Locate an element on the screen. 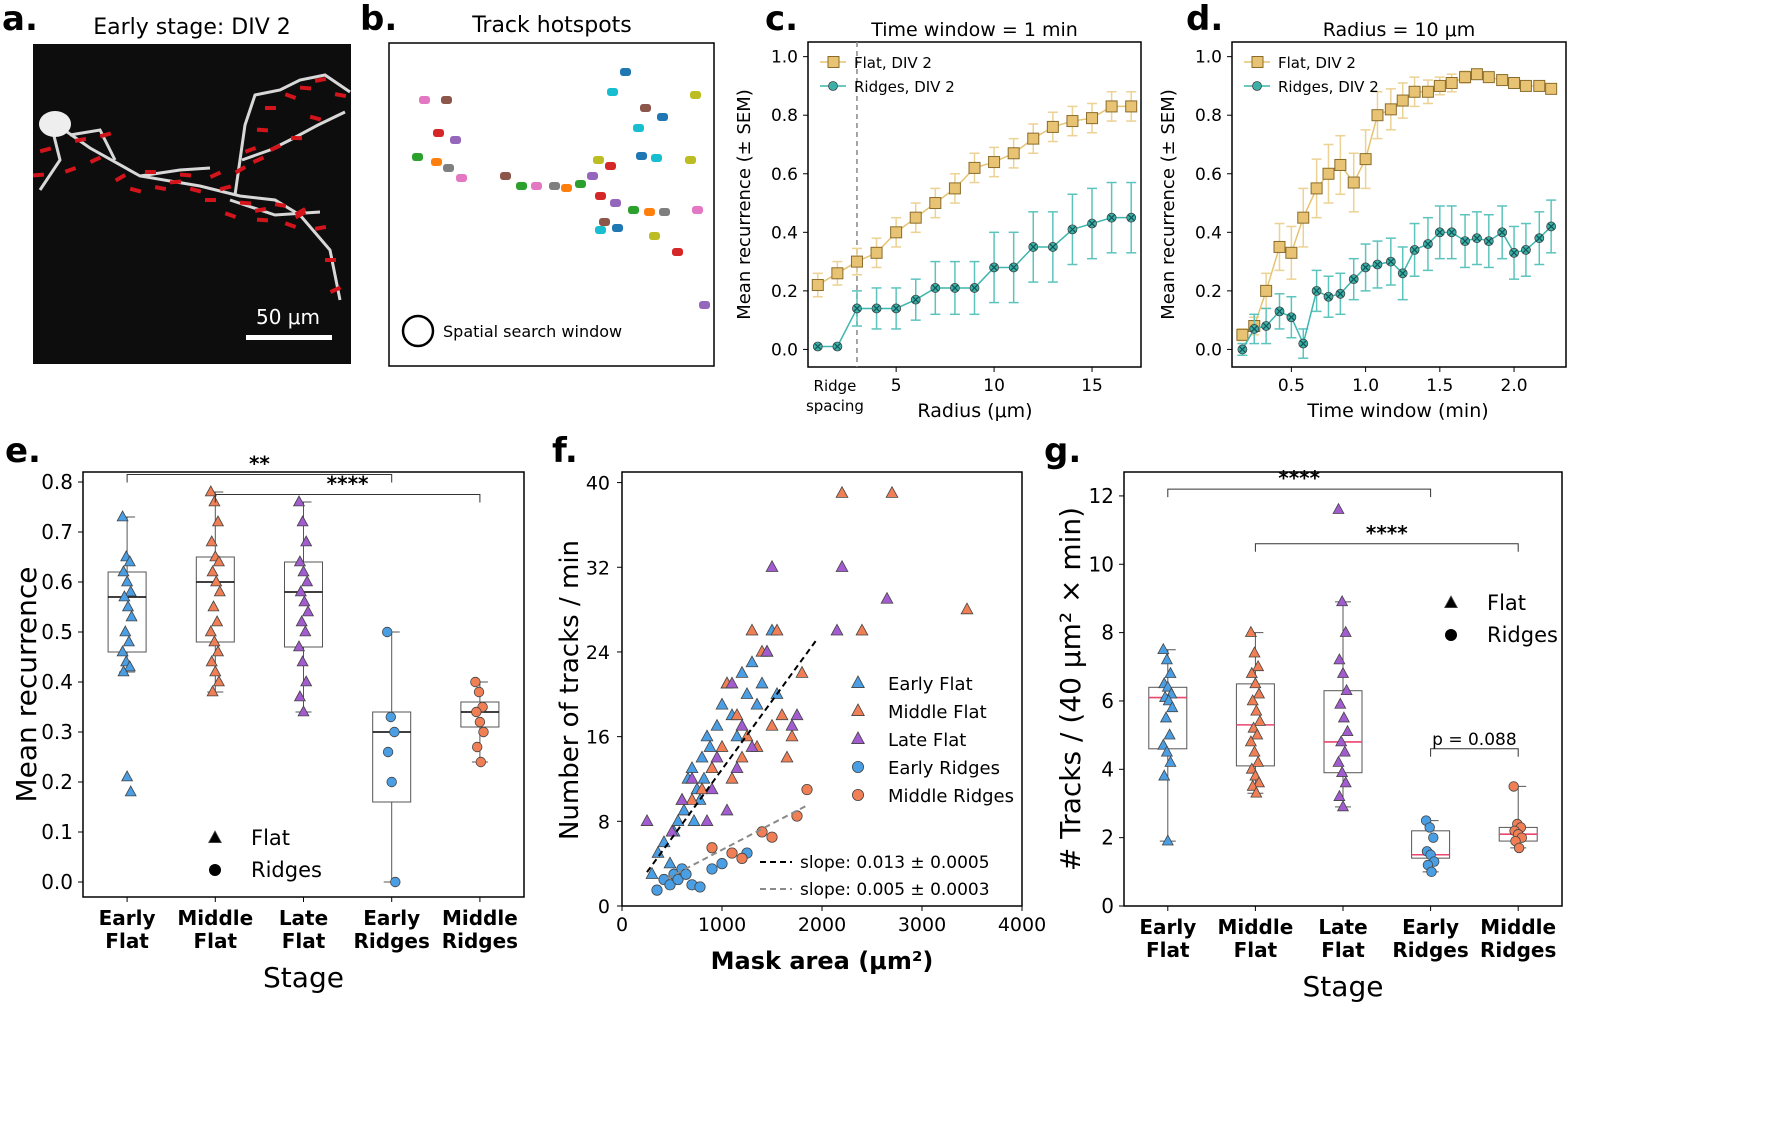 The width and height of the screenshot is (1772, 1129). y-tick-label: 0.8 is located at coordinates (1208, 116).